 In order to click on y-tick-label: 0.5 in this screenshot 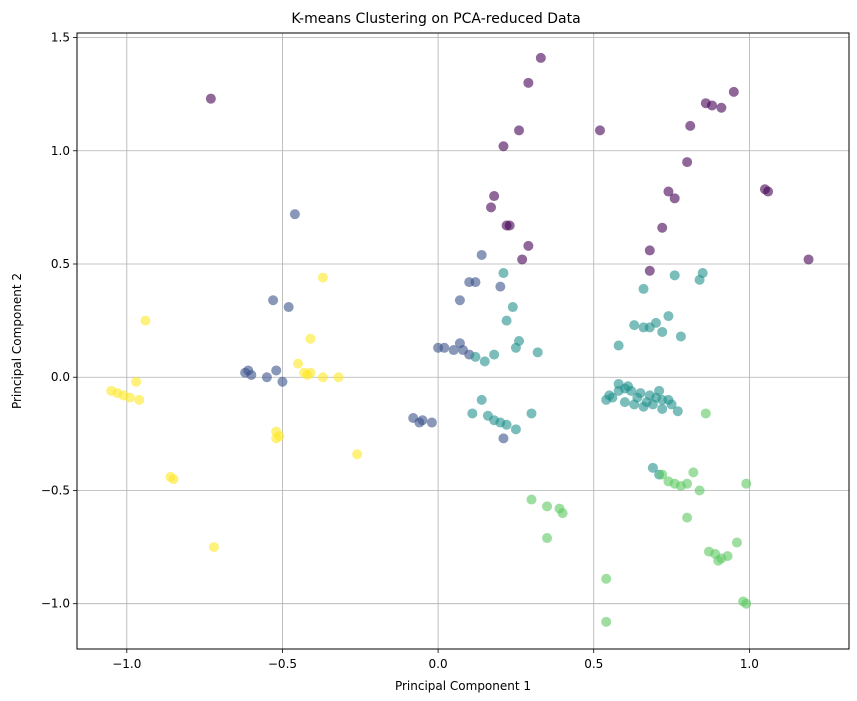, I will do `click(60, 264)`.